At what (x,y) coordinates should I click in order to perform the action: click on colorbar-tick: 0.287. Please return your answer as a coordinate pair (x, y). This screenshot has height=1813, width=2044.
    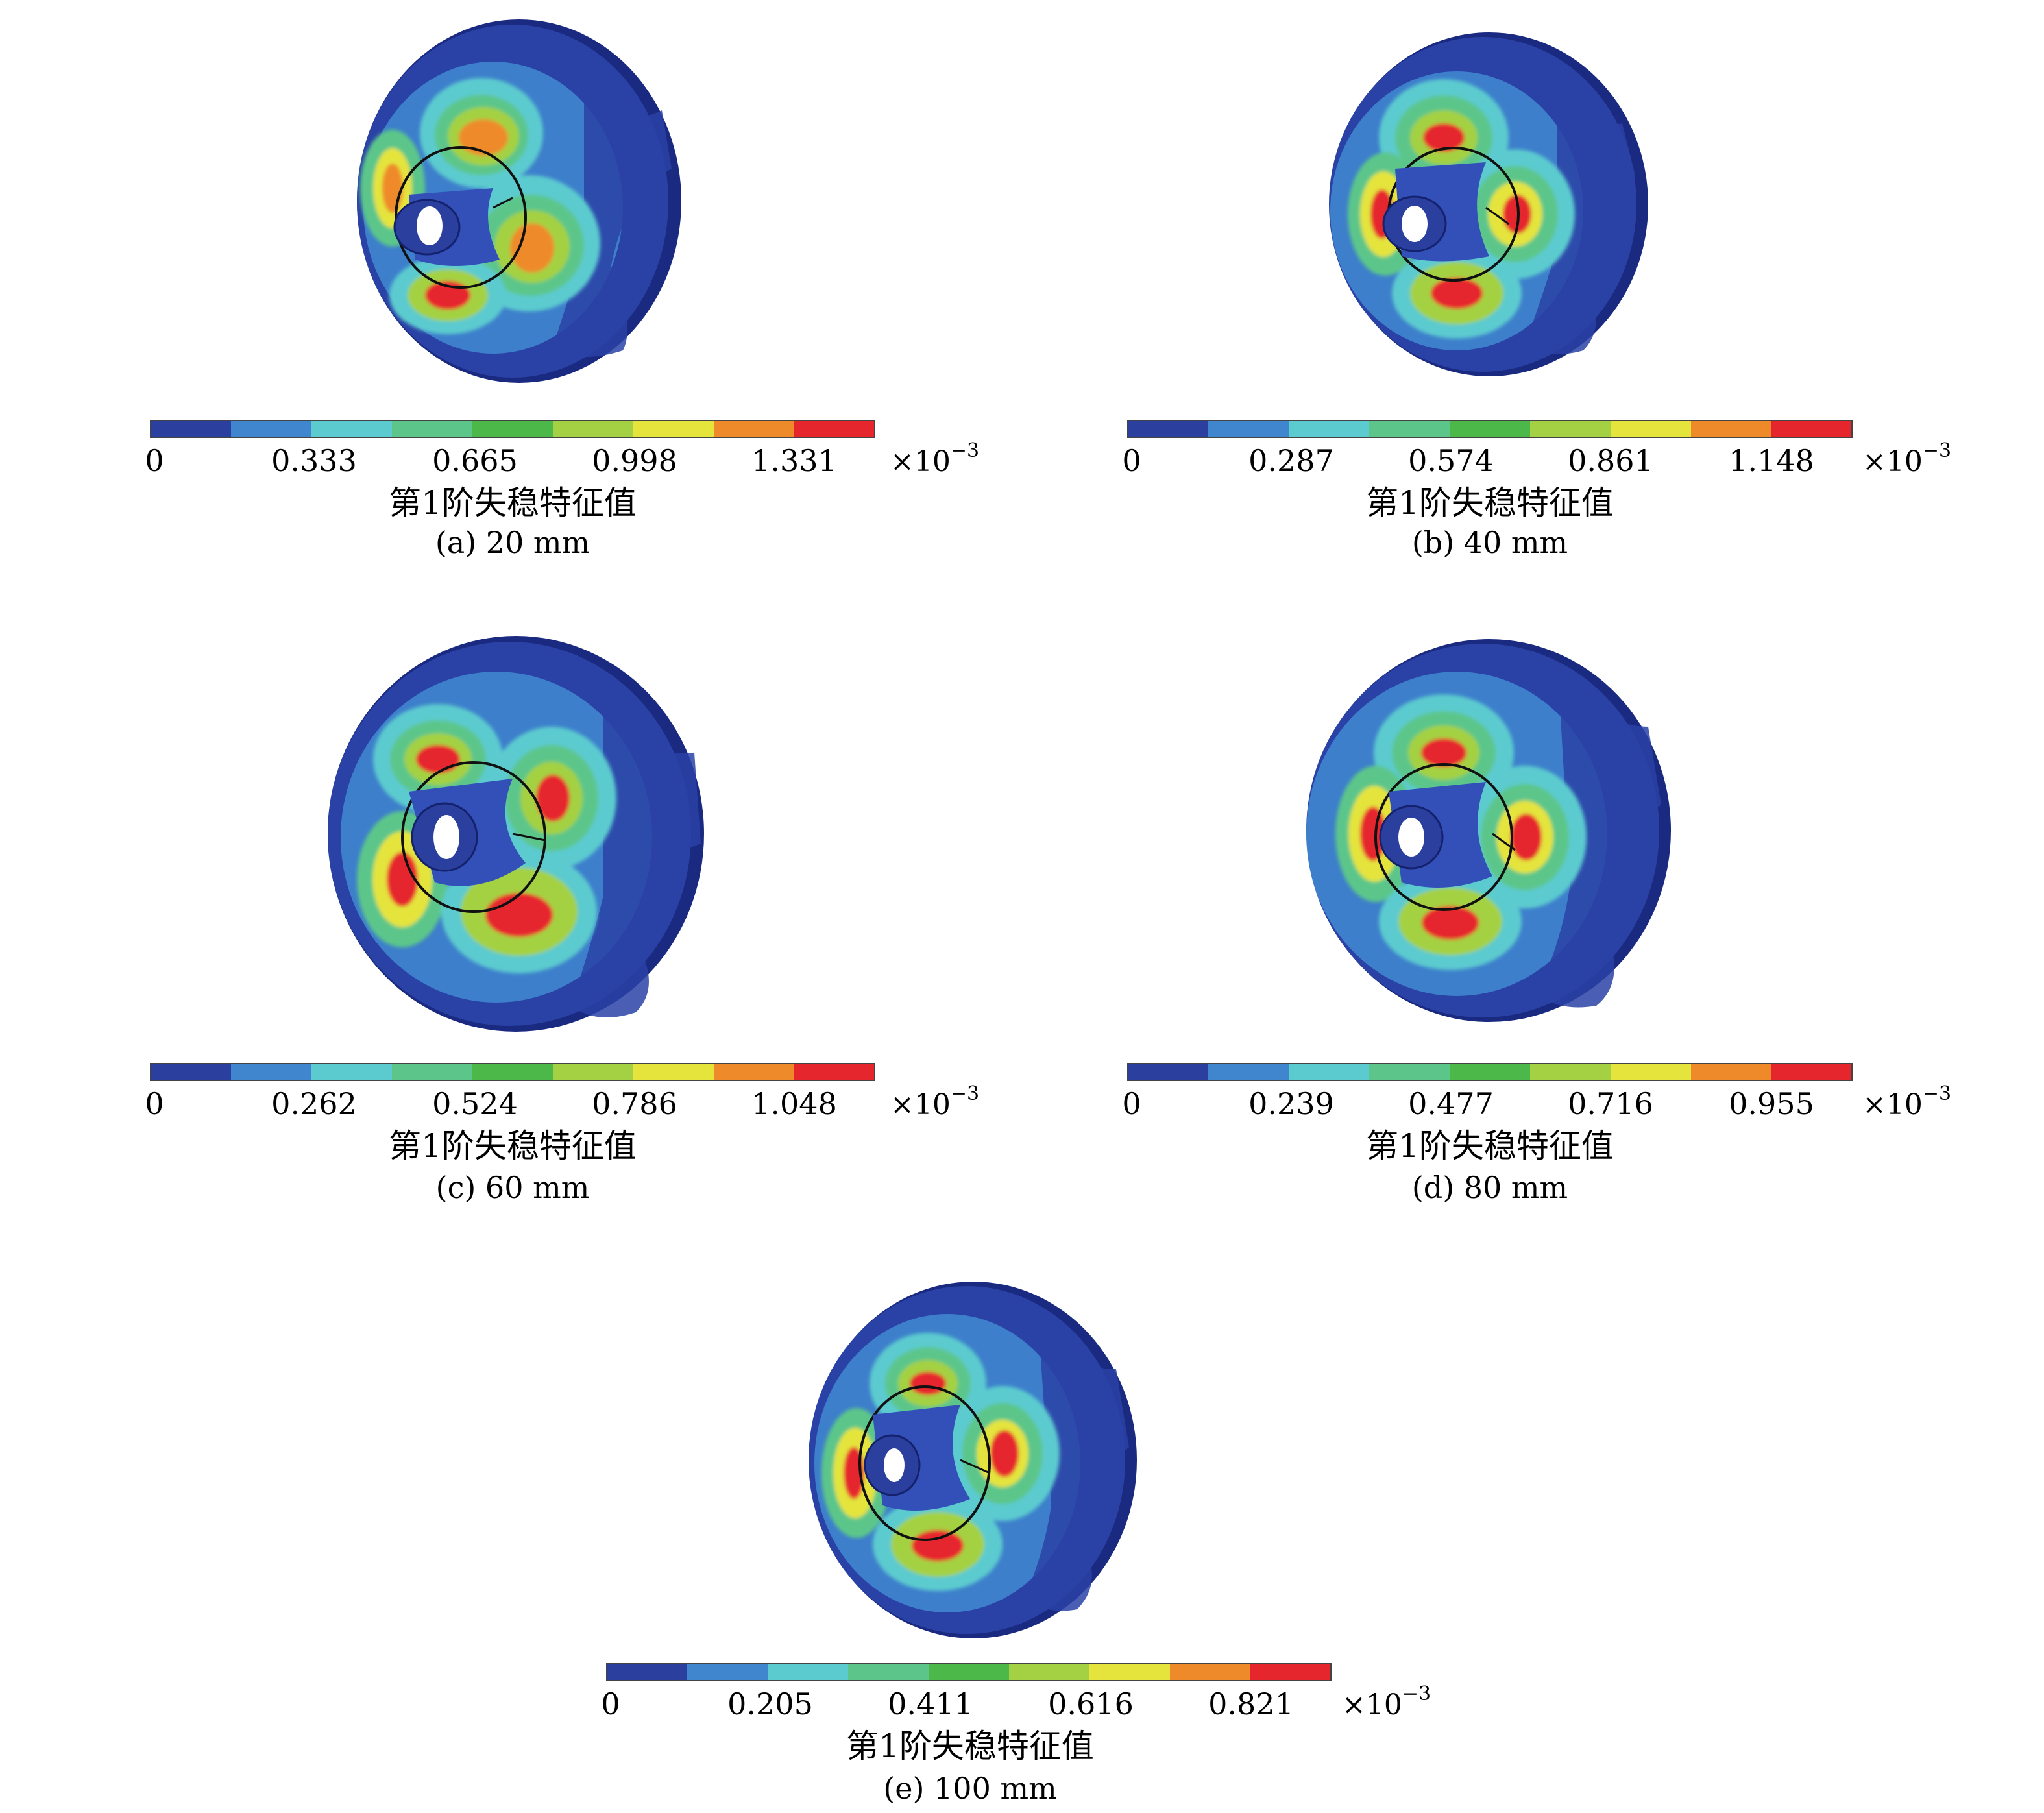
    Looking at the image, I should click on (1291, 461).